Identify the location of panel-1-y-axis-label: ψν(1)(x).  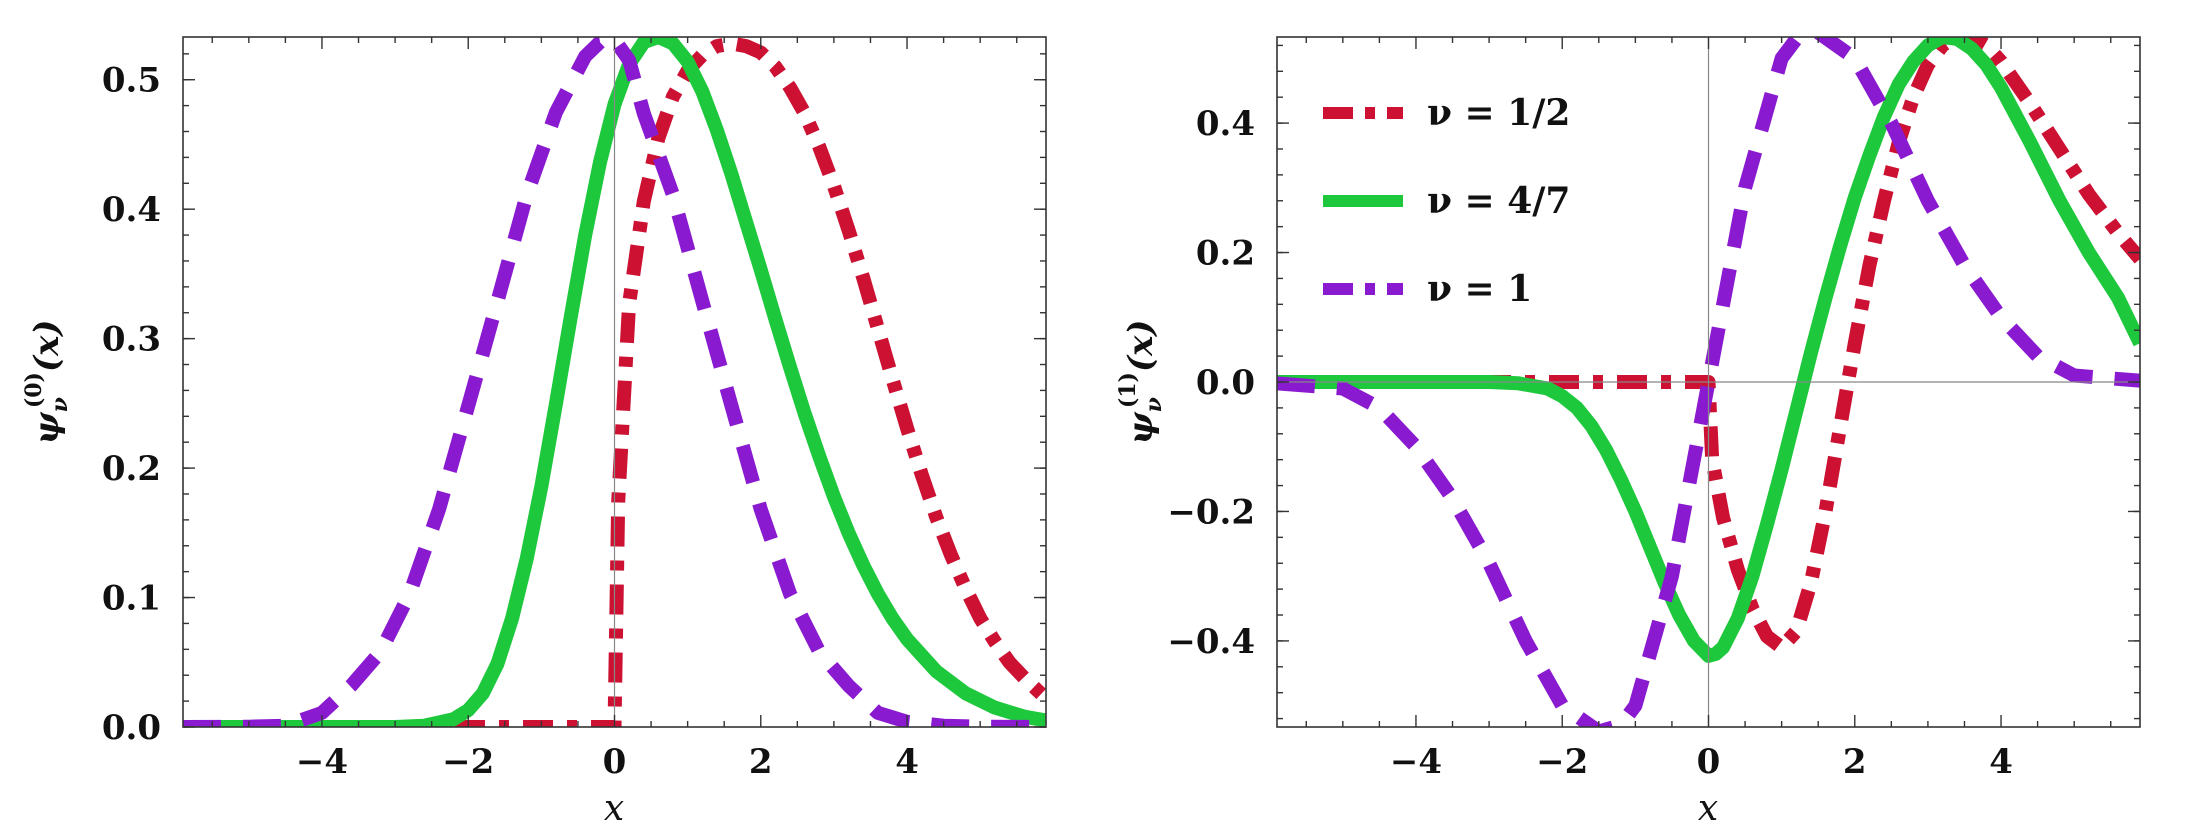
(1141, 382).